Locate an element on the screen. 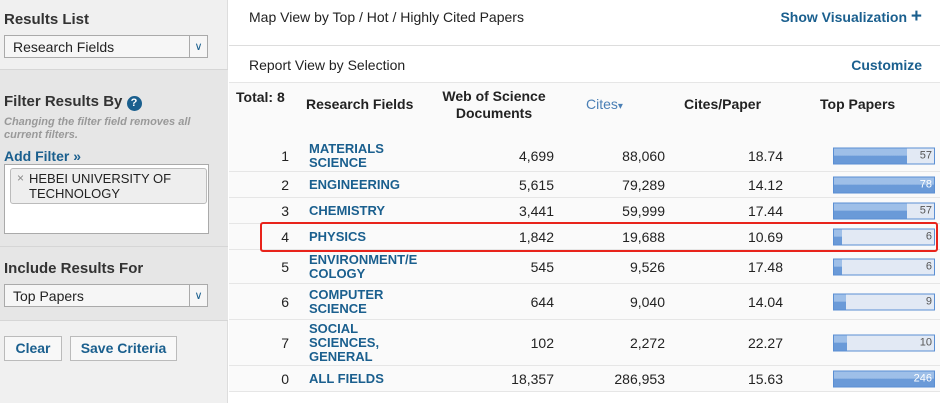  customize-link: Customize is located at coordinates (886, 65).